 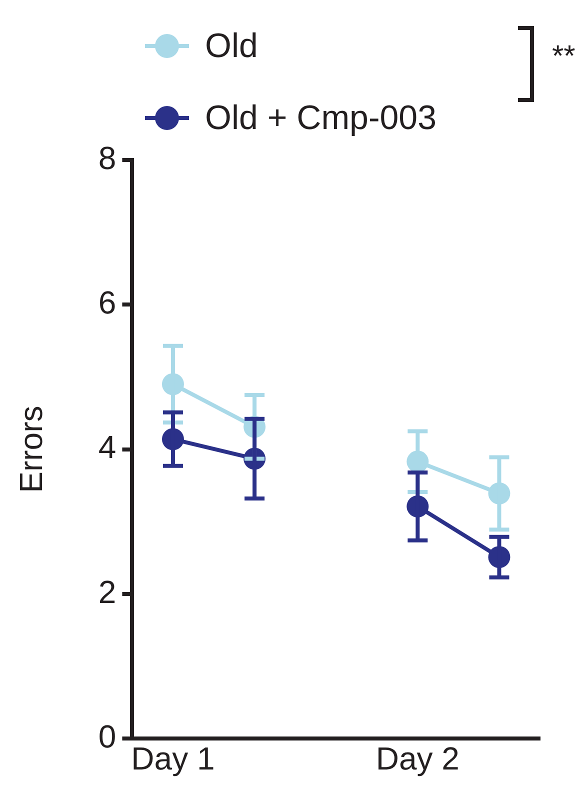 I want to click on legend-label: Old + Cmp-003, so click(x=320, y=118).